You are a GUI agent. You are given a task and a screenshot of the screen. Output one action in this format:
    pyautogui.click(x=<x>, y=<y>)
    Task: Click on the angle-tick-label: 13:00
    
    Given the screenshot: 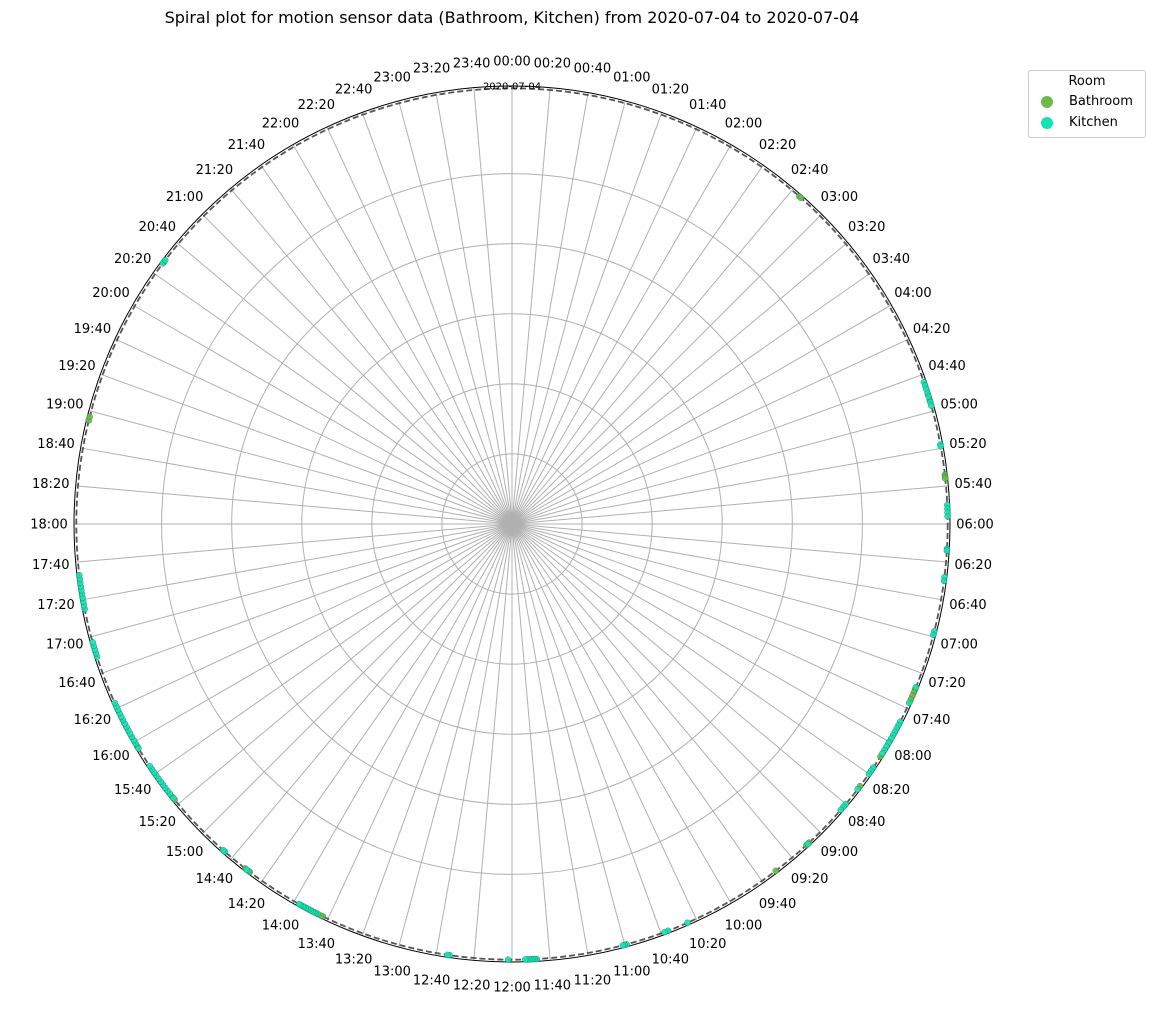 What is the action you would take?
    pyautogui.click(x=391, y=972)
    